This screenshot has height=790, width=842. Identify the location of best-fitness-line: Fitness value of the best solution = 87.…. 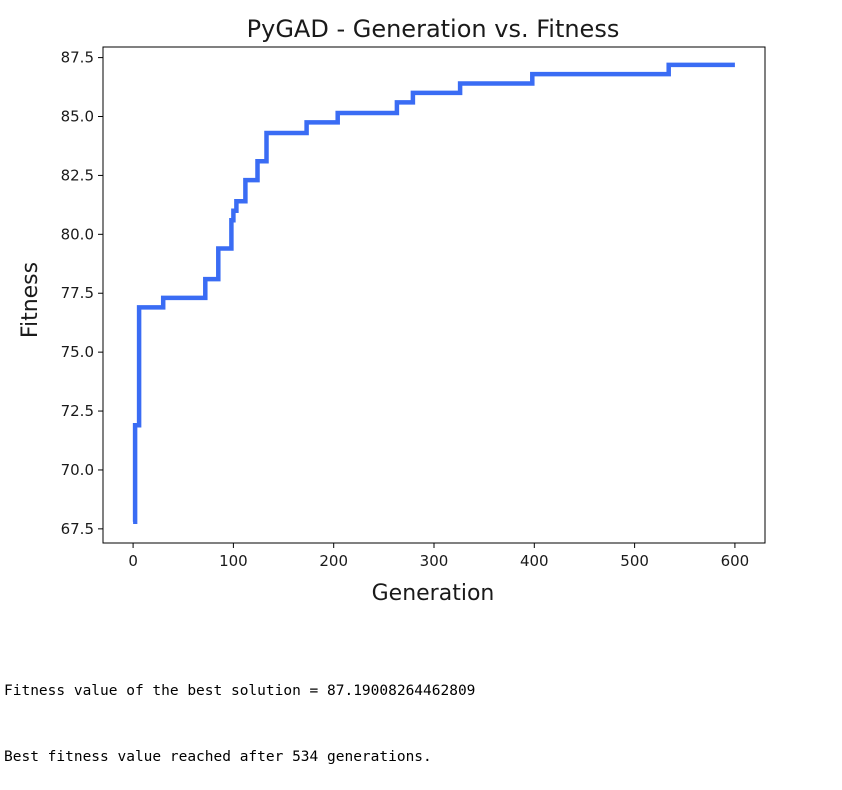
(240, 691).